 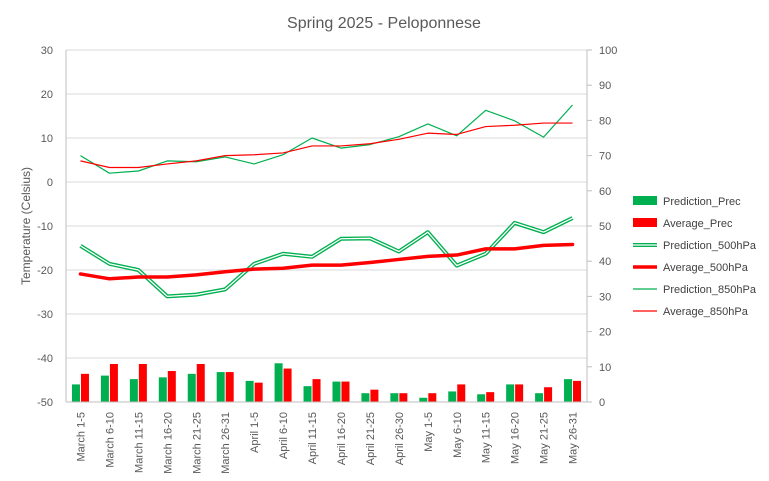 What do you see at coordinates (458, 435) in the screenshot?
I see `x-tick-label: May 6-10` at bounding box center [458, 435].